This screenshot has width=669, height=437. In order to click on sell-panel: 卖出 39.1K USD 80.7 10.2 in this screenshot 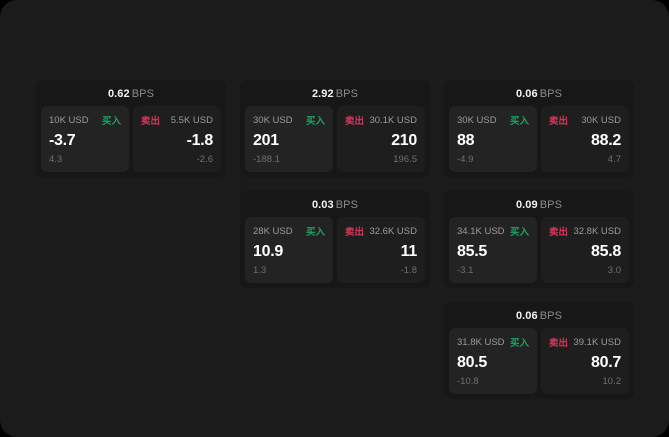, I will do `click(585, 361)`.